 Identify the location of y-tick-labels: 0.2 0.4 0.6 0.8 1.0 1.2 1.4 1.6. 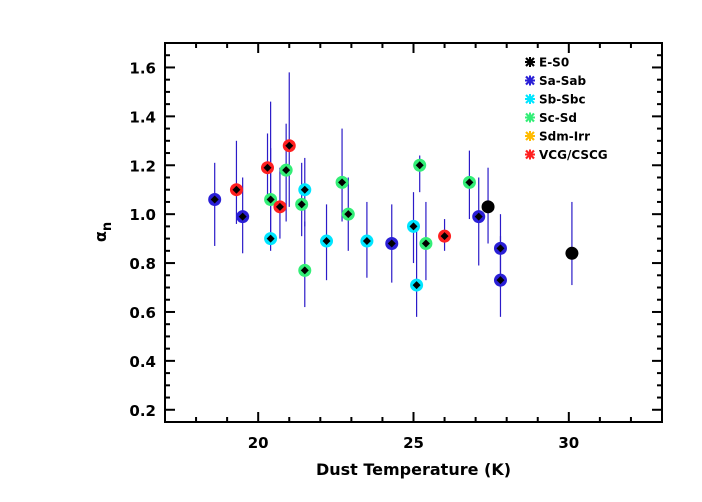
(142, 239).